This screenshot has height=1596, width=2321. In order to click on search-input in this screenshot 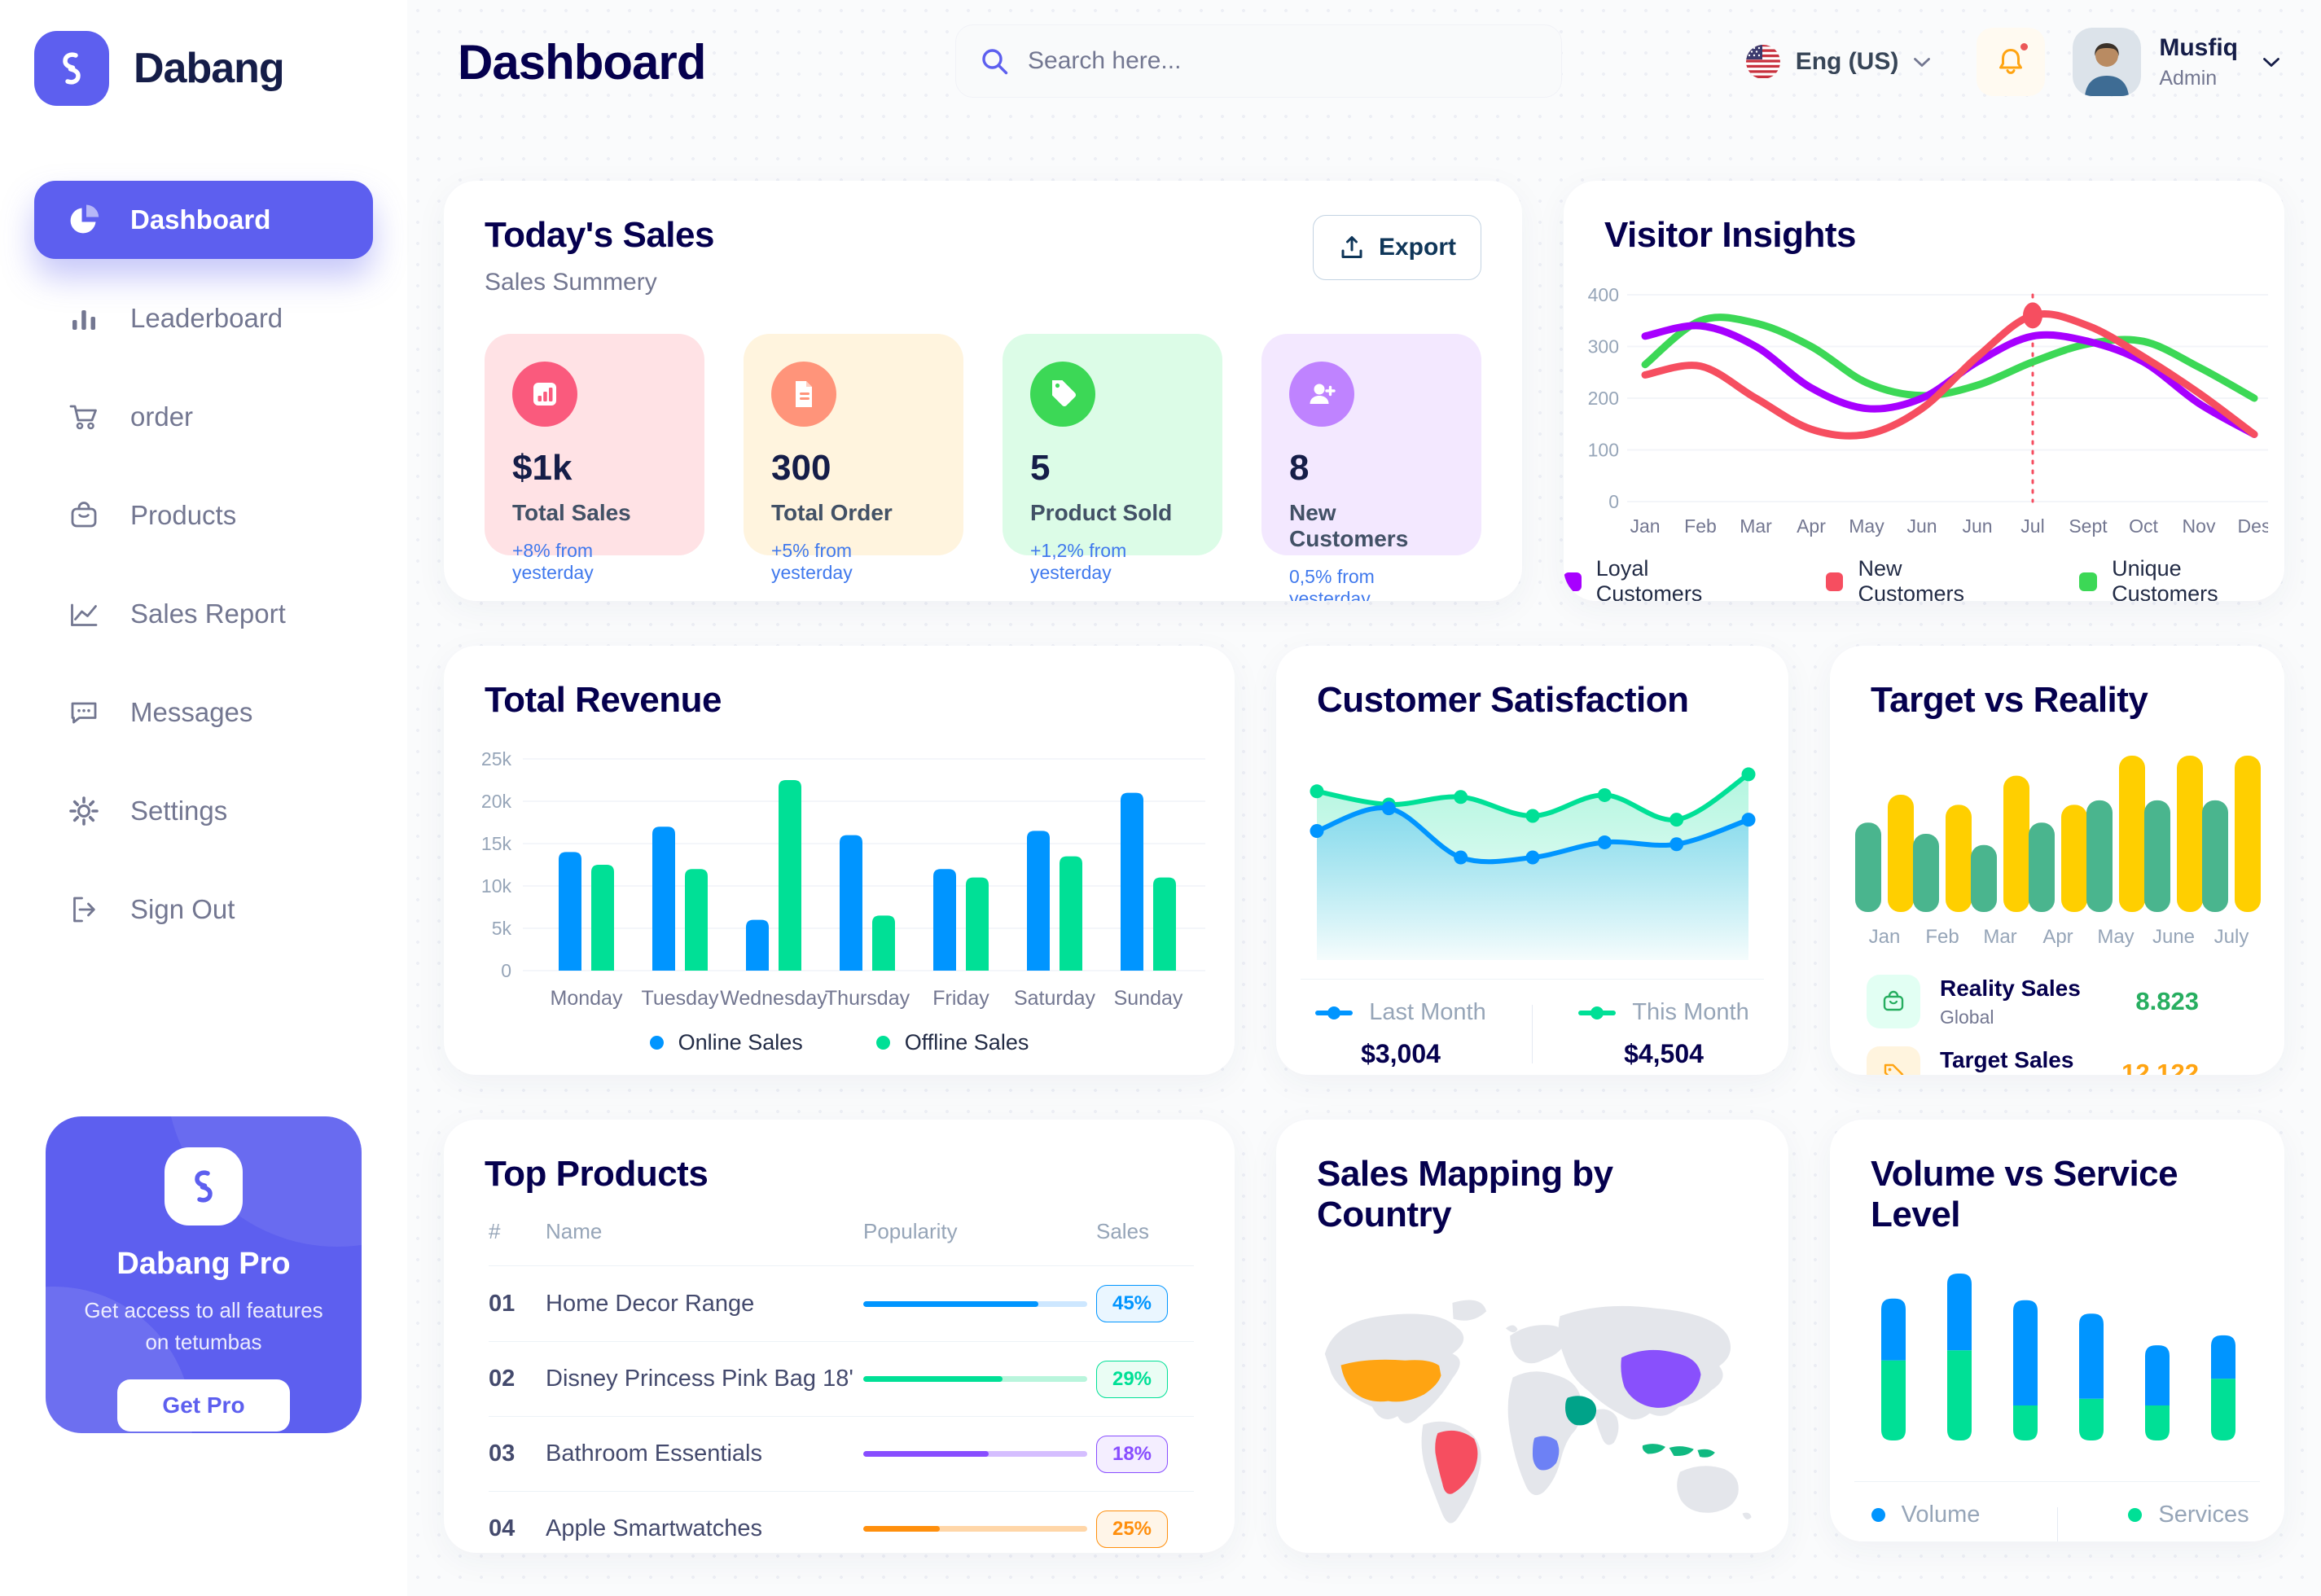, I will do `click(1283, 61)`.